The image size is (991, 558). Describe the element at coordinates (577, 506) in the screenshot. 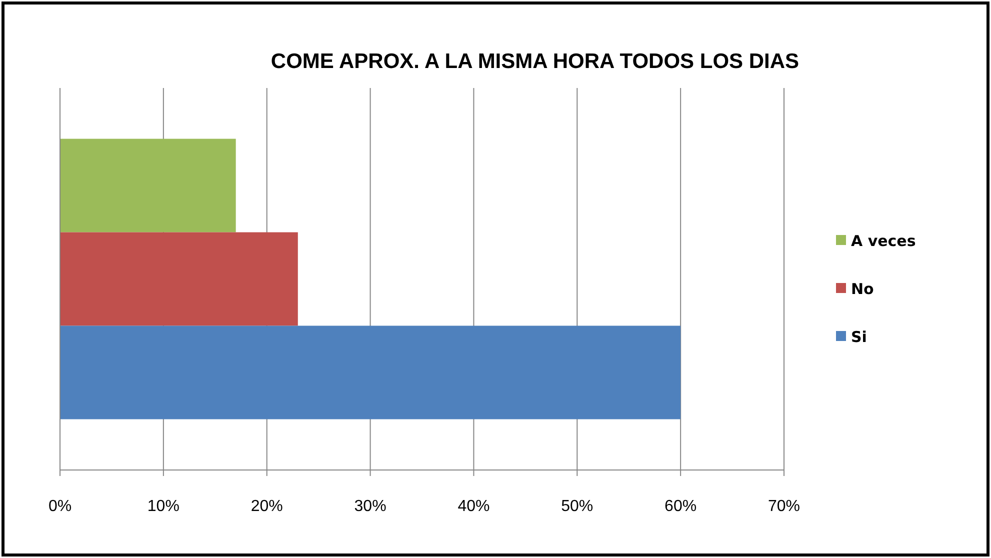

I see `x-tick-label: 50%` at that location.